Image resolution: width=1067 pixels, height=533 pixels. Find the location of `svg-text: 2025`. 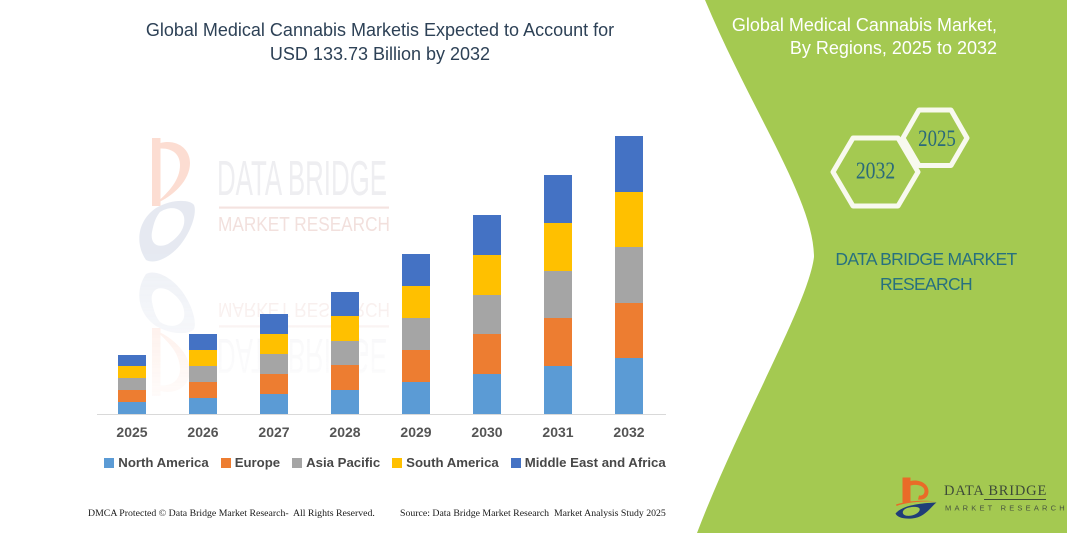

svg-text: 2025 is located at coordinates (937, 138).